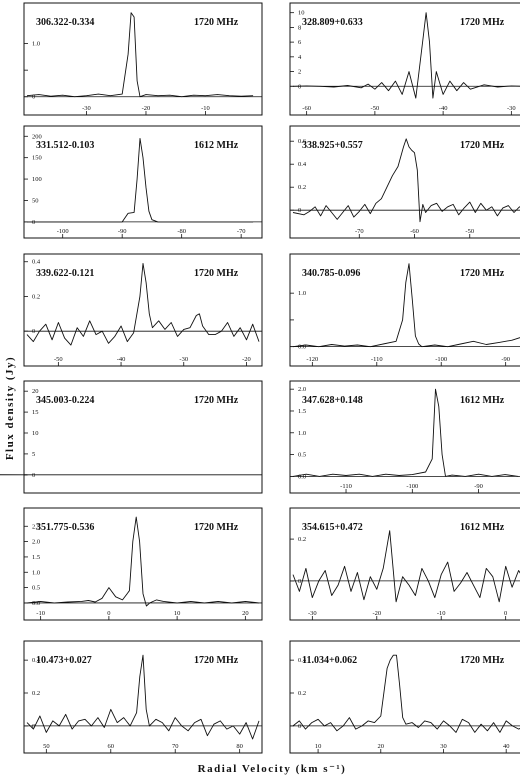 This screenshot has width=520, height=776. Describe the element at coordinates (65, 527) in the screenshot. I see `source-label: 351.775-0.536` at that location.